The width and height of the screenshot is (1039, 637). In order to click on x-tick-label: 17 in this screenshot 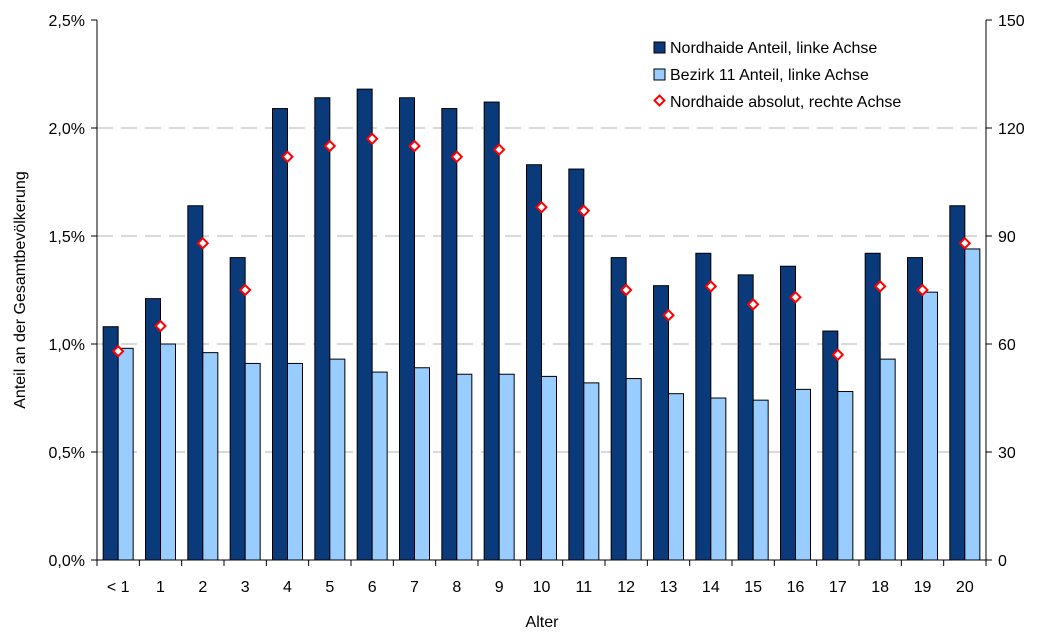, I will do `click(838, 587)`.